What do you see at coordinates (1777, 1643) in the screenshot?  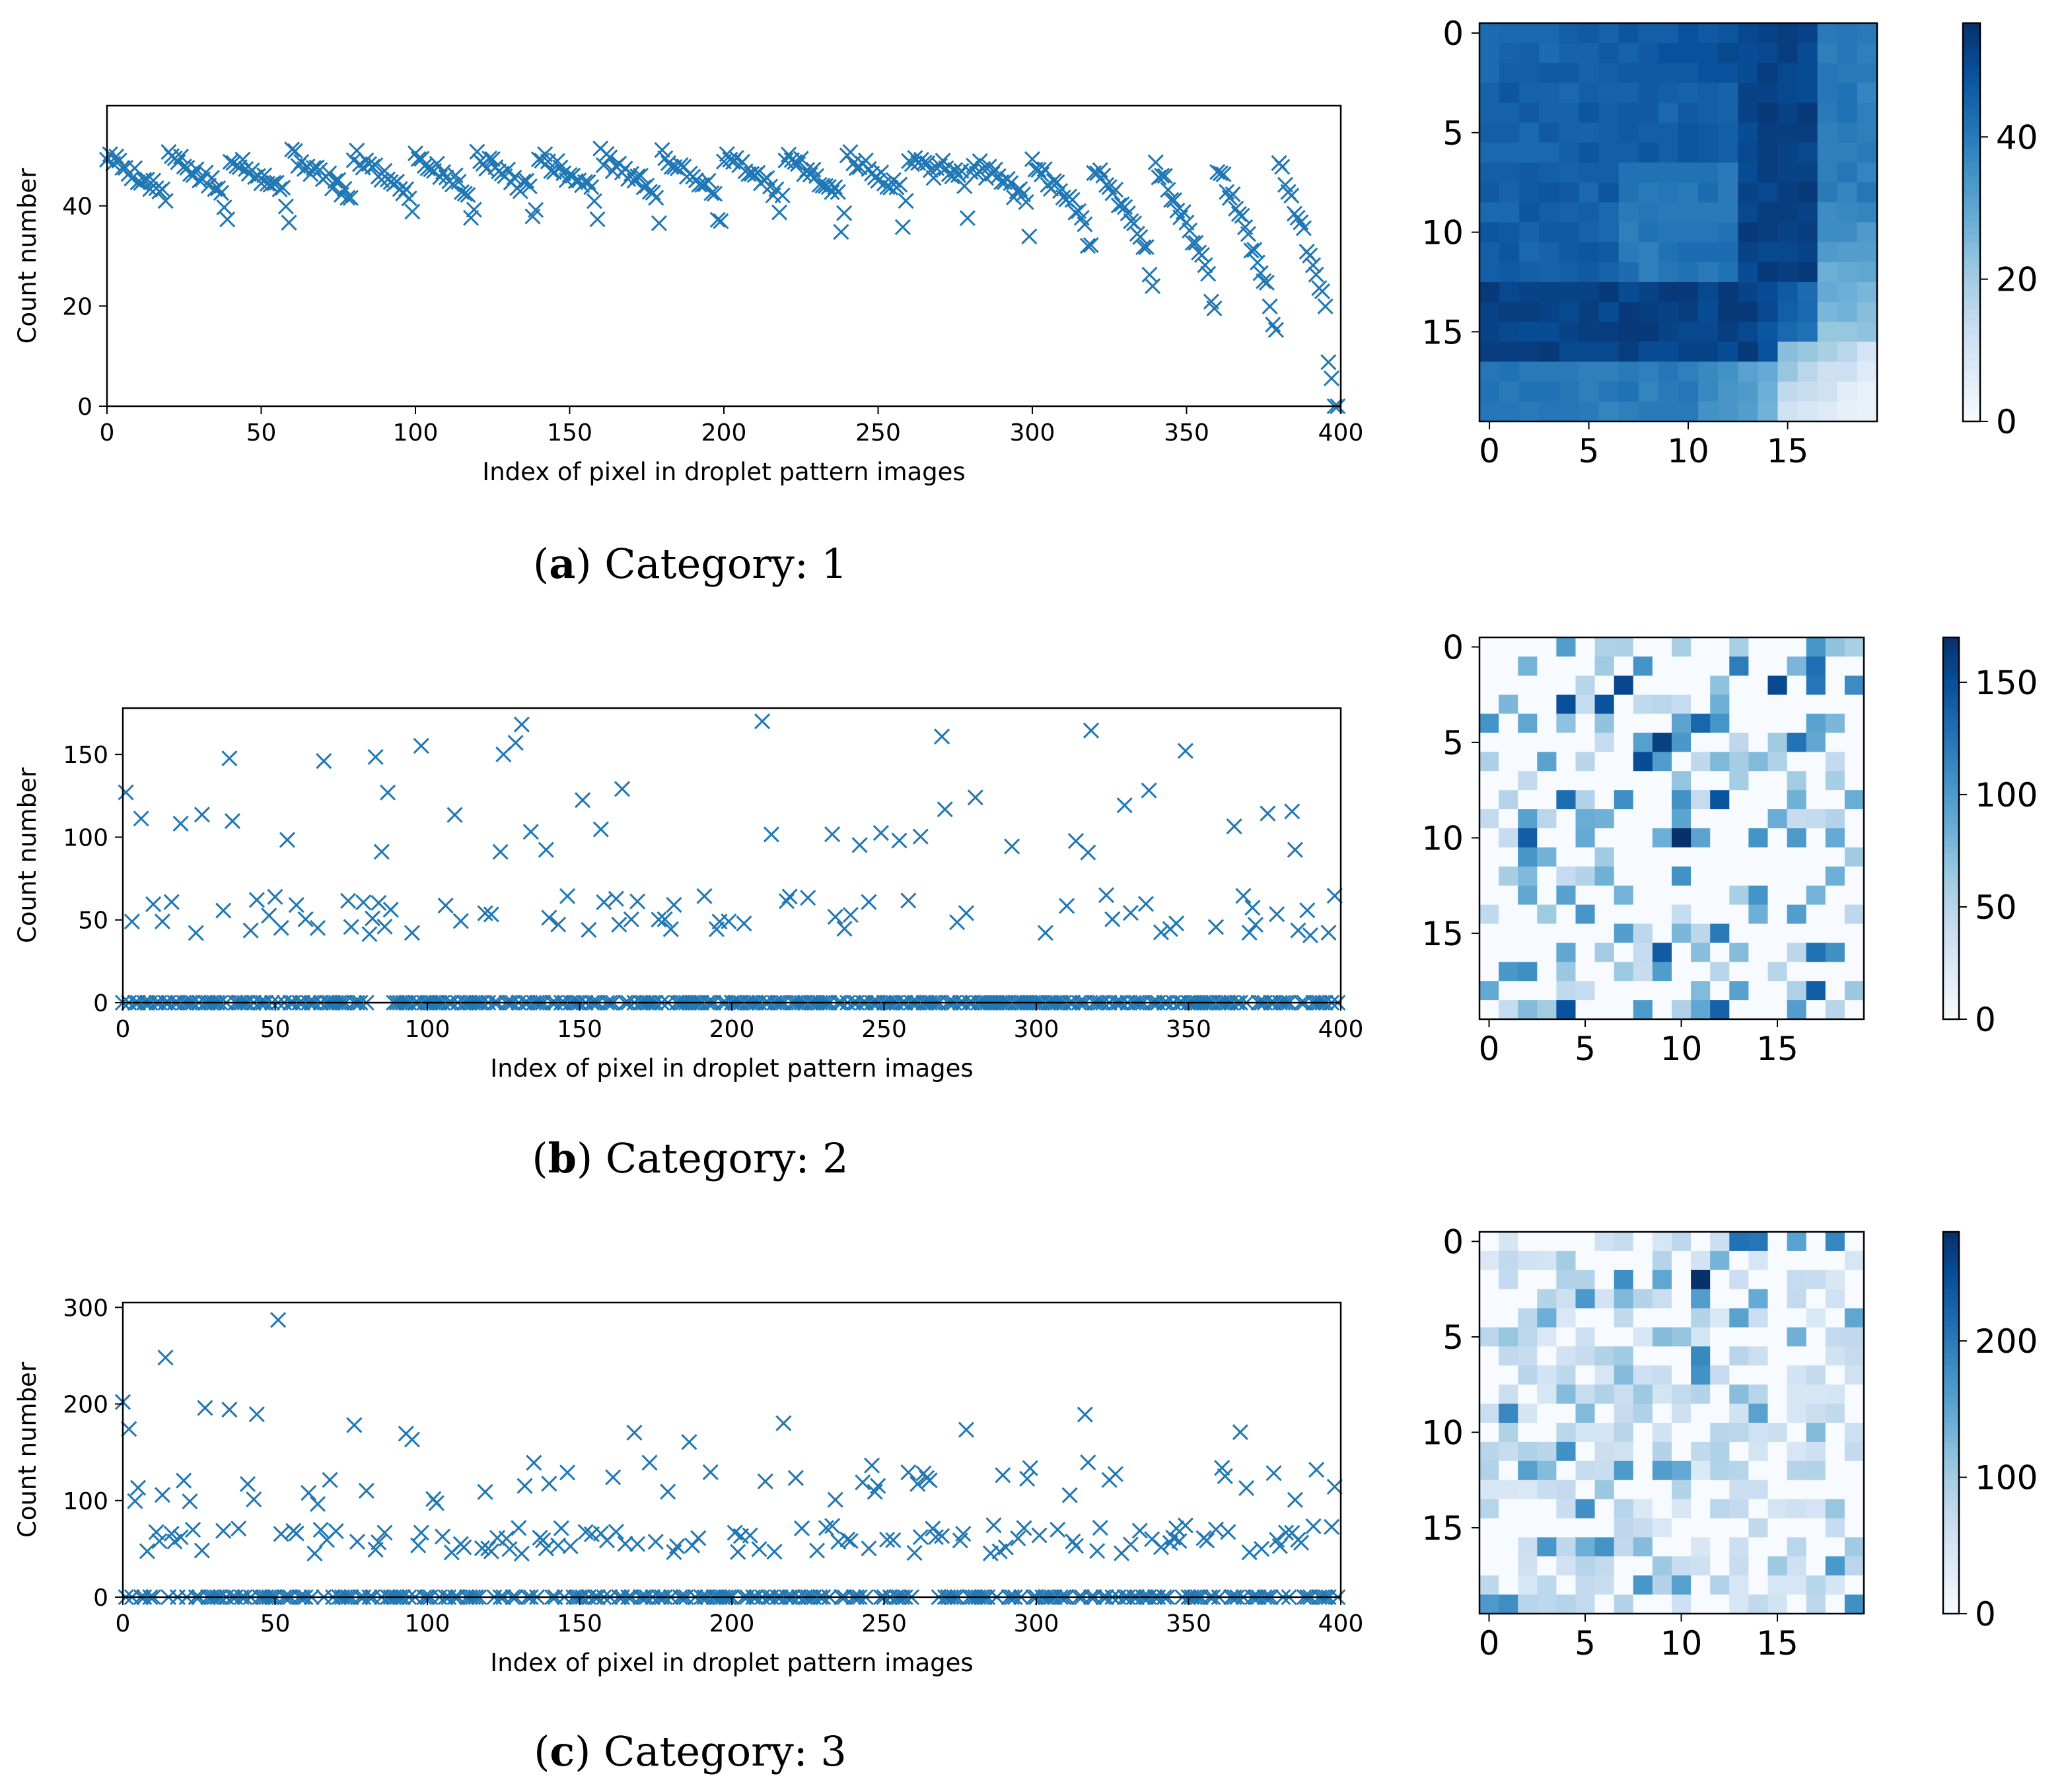 I see `heatmap-x-tick-label: 15` at bounding box center [1777, 1643].